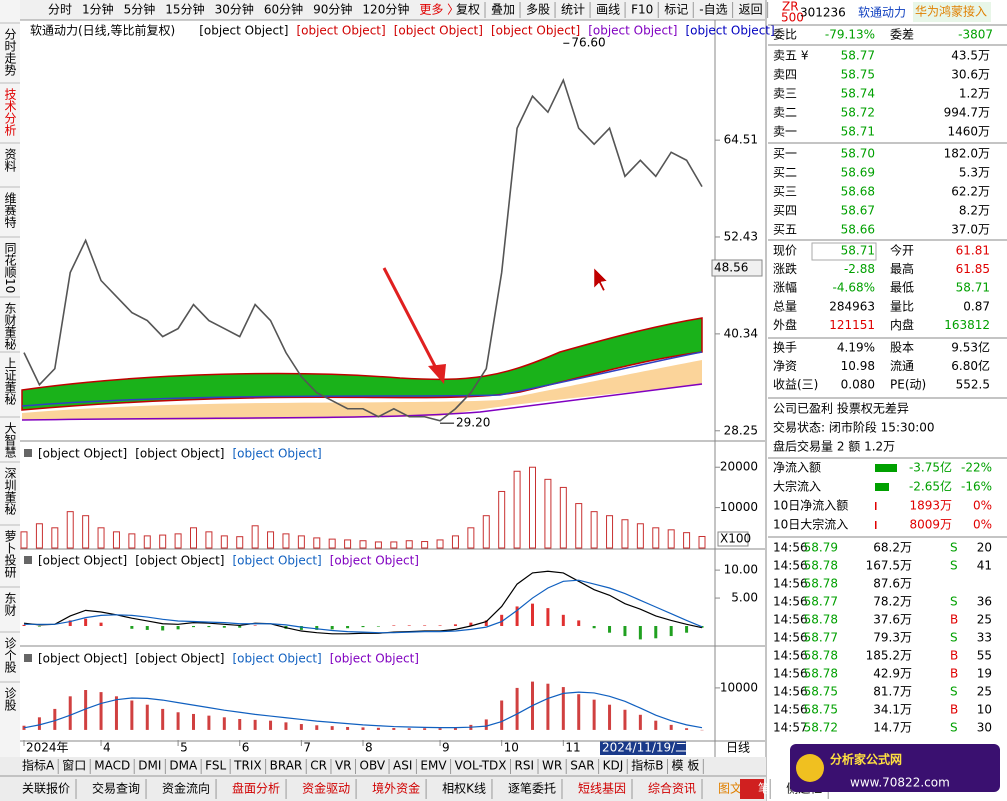 This screenshot has width=1007, height=801. What do you see at coordinates (464, 789) in the screenshot?
I see `function-tab: 相权K线` at bounding box center [464, 789].